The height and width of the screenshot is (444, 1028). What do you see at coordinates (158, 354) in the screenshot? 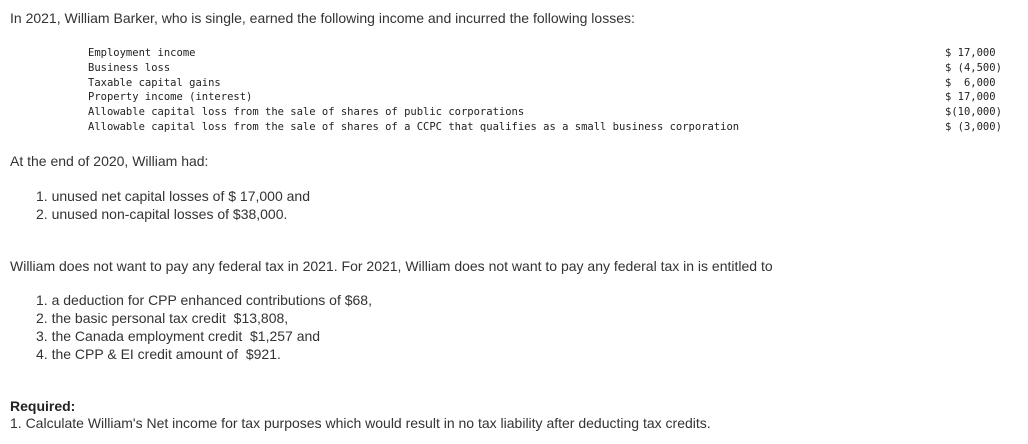
I see `list-item: 4. the CPP & EI credit amount of $921.` at bounding box center [158, 354].